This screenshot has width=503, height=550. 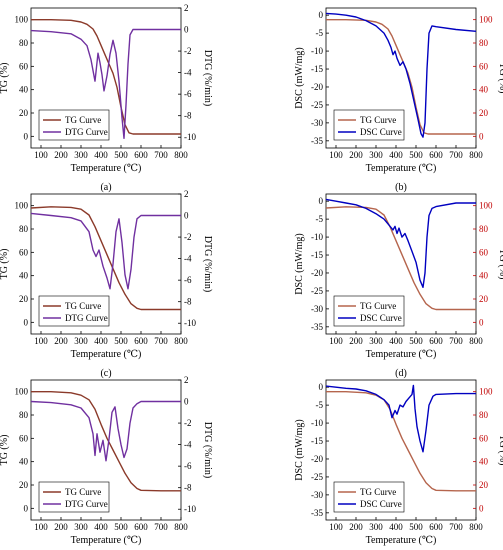 I want to click on panel-caption: (b), so click(x=401, y=187).